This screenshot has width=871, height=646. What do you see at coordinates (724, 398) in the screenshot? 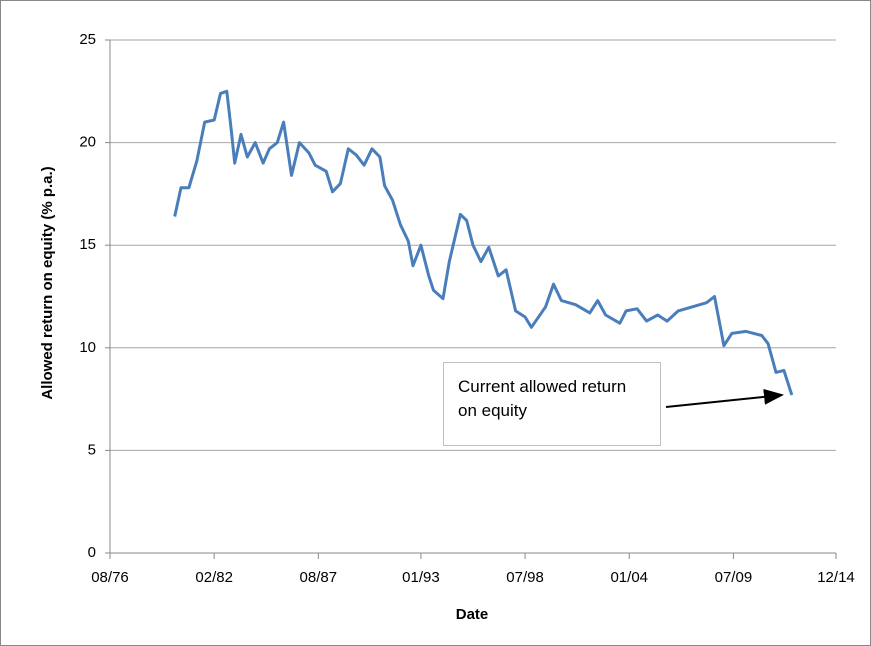
I see `annotation-arrow` at bounding box center [724, 398].